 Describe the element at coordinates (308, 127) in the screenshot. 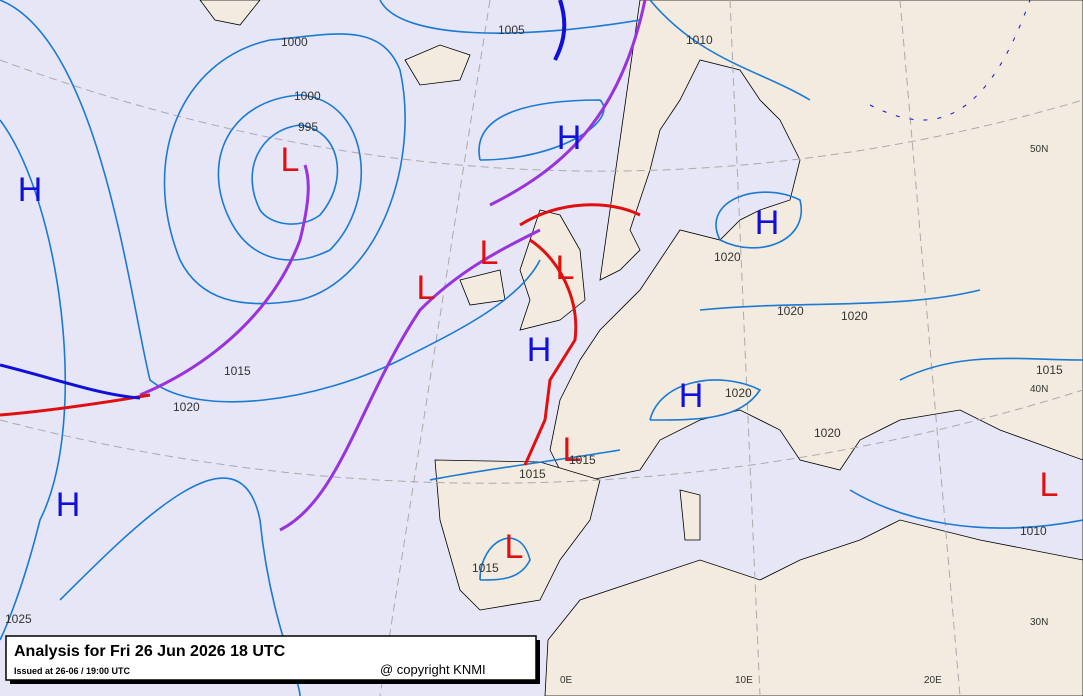

I see `isobar-label: 995` at that location.